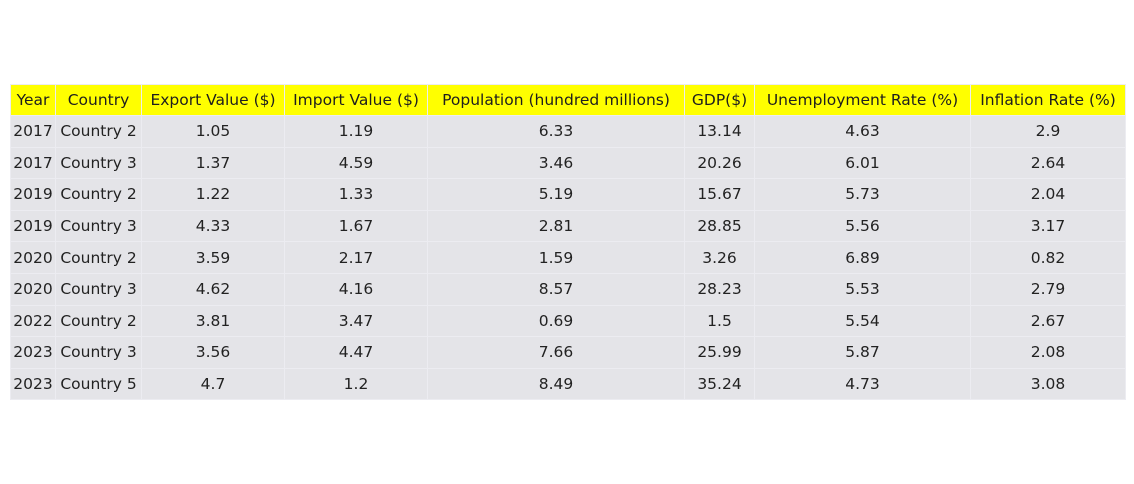 This screenshot has height=484, width=1134. What do you see at coordinates (356, 289) in the screenshot?
I see `table-cell-import-value: 4.16` at bounding box center [356, 289].